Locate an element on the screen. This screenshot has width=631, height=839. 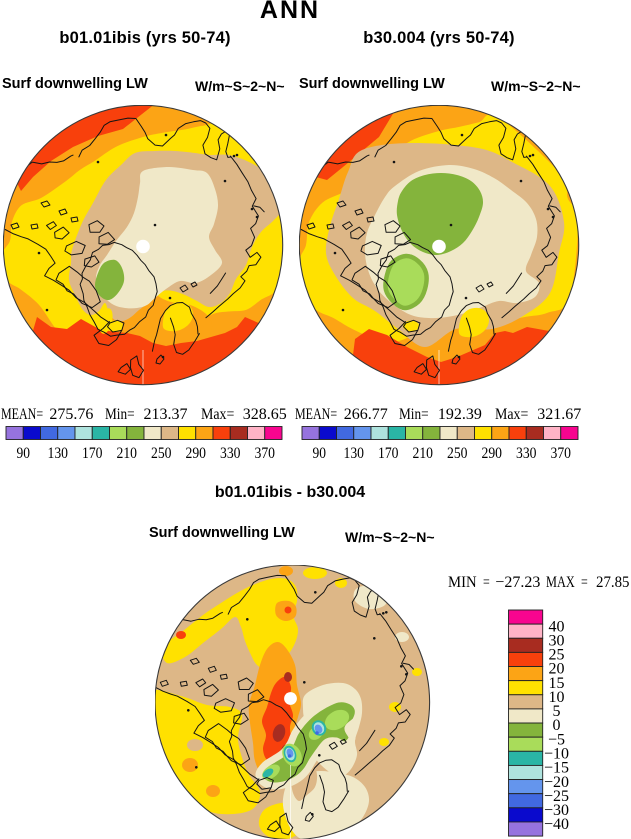
svg-text: 10 is located at coordinates (557, 697).